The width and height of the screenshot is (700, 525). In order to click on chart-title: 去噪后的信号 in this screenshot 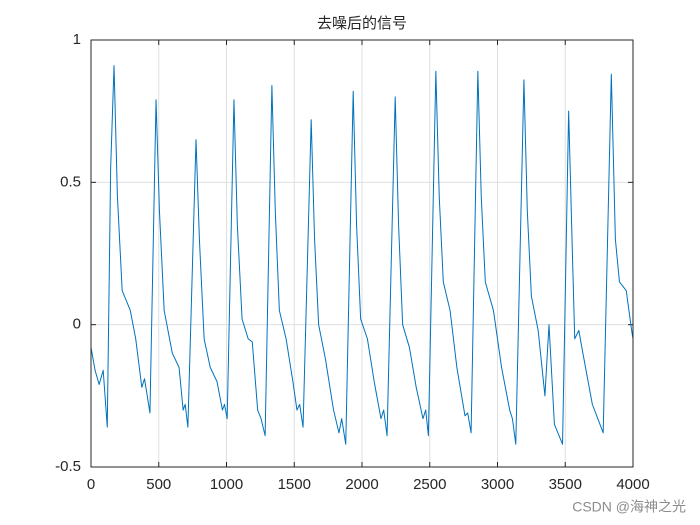, I will do `click(362, 23)`.